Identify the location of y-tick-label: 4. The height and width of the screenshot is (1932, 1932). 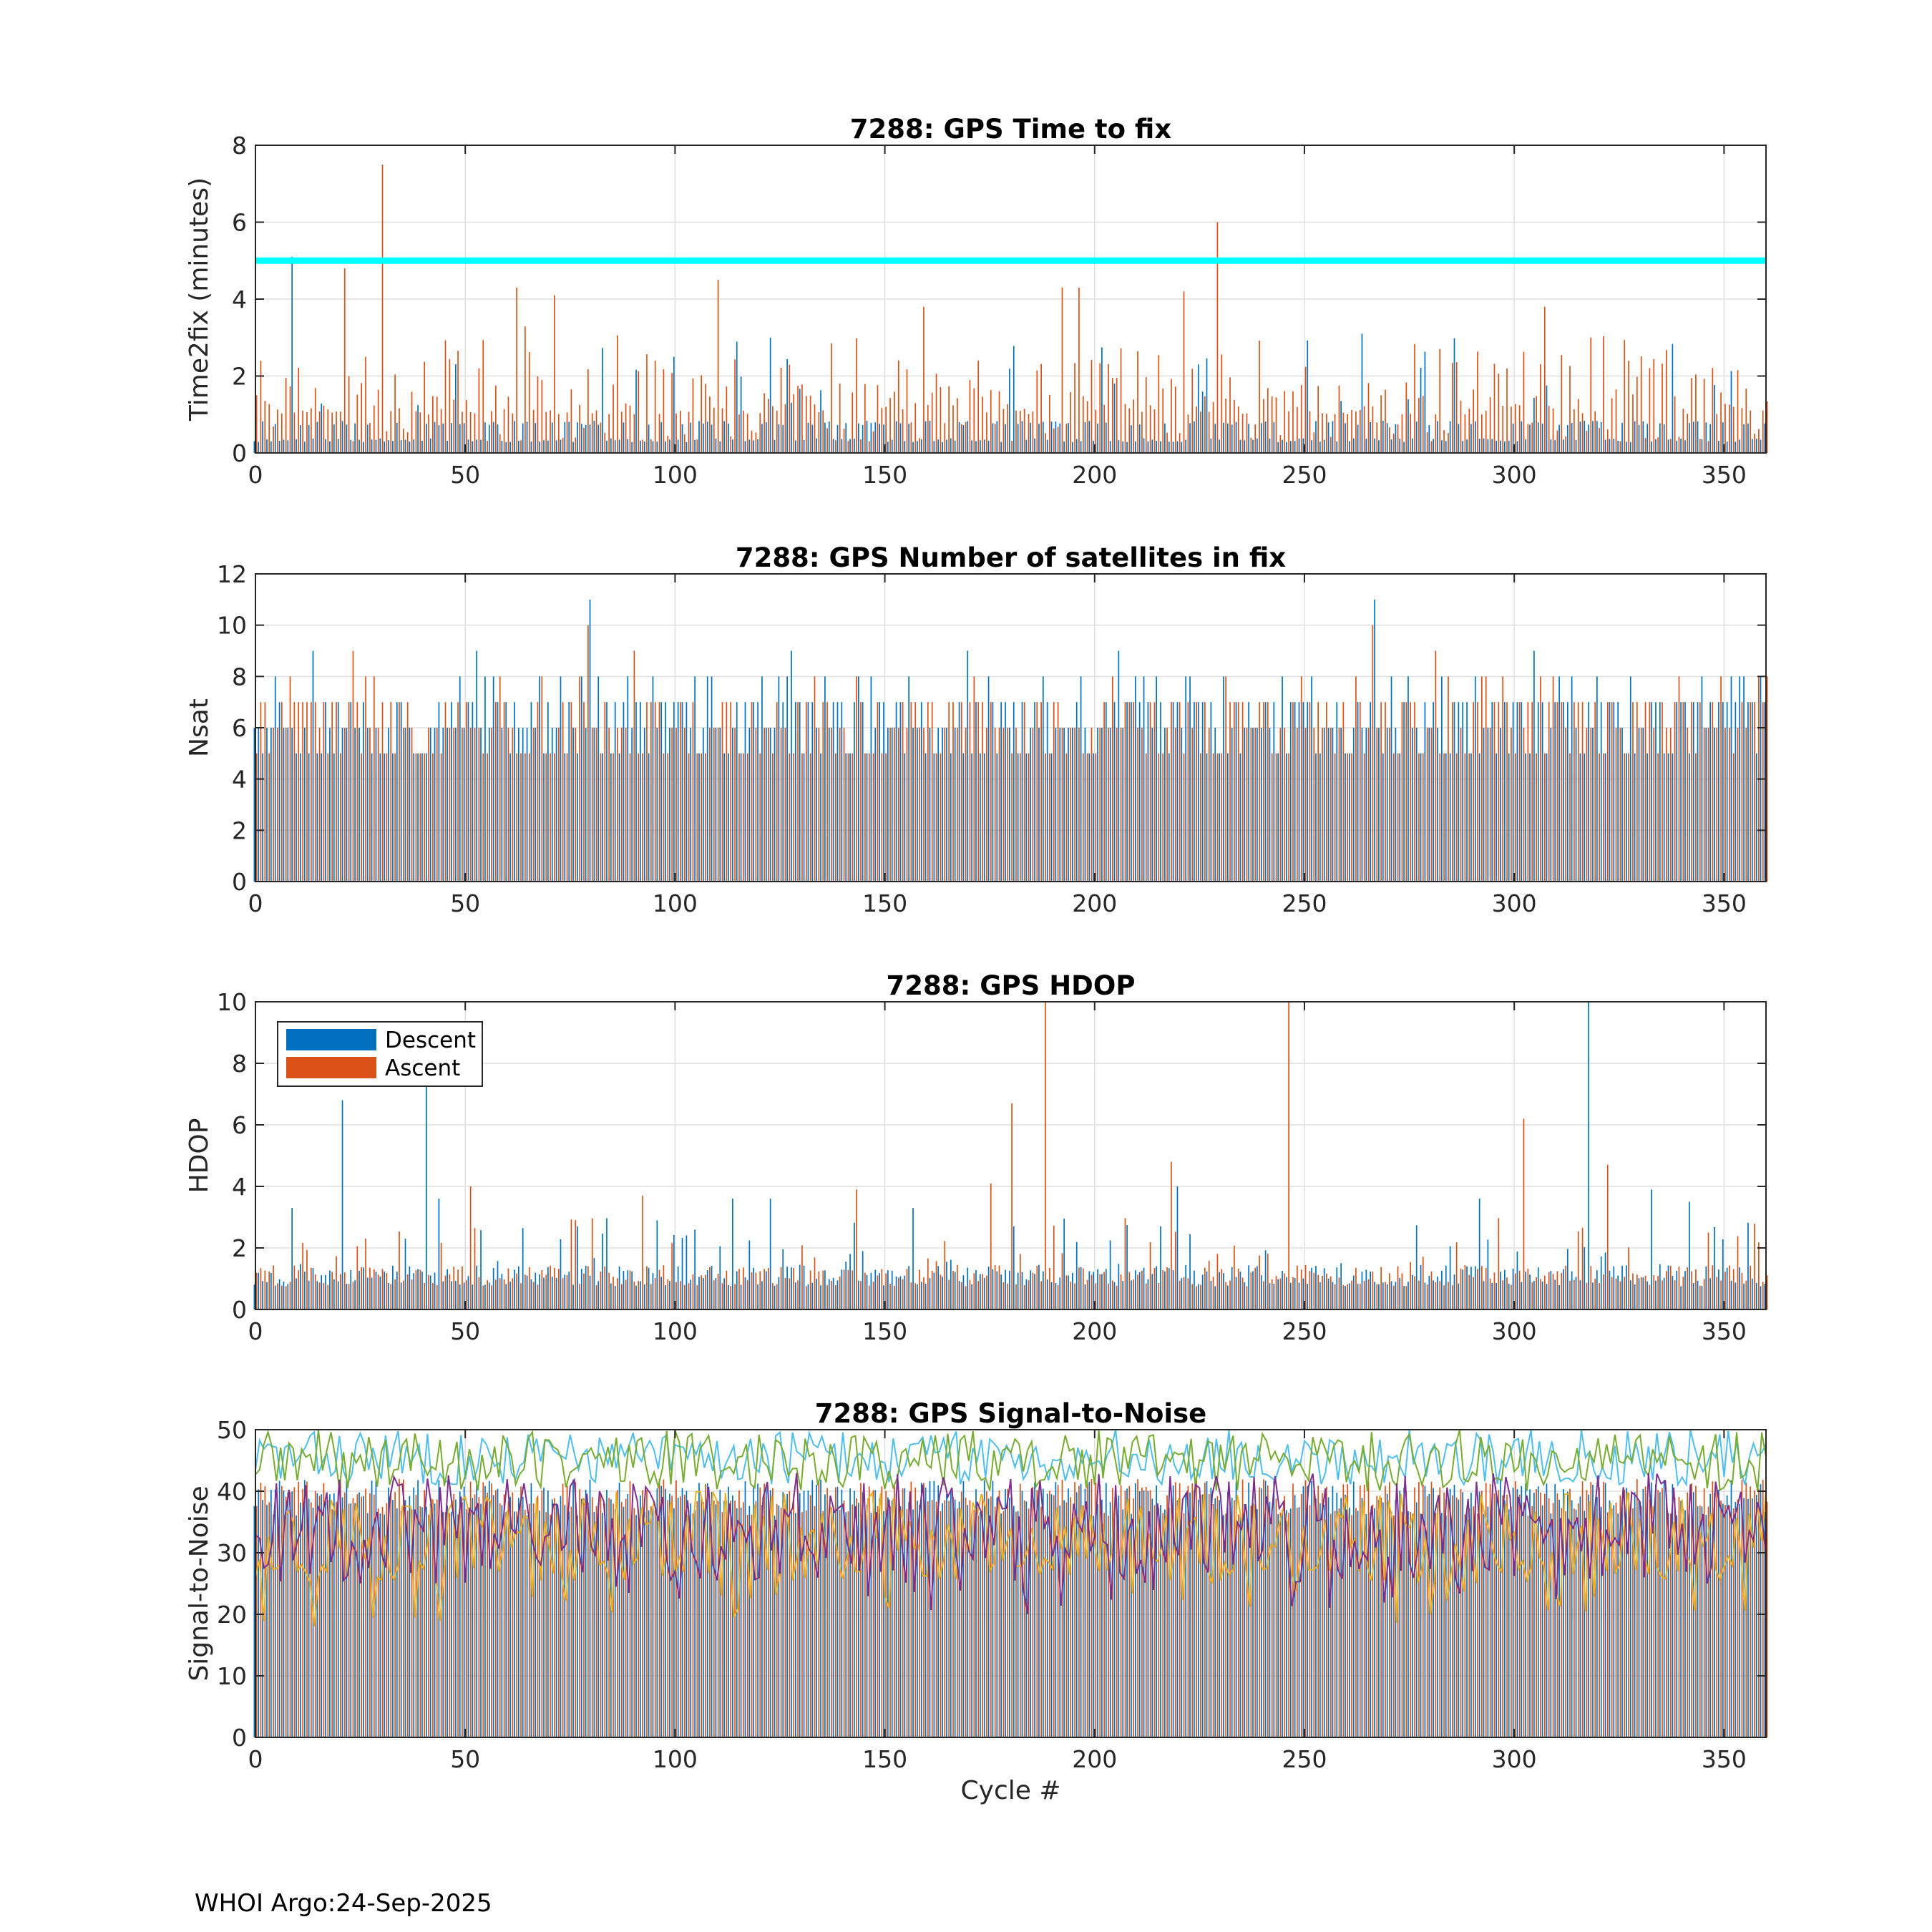
(239, 780).